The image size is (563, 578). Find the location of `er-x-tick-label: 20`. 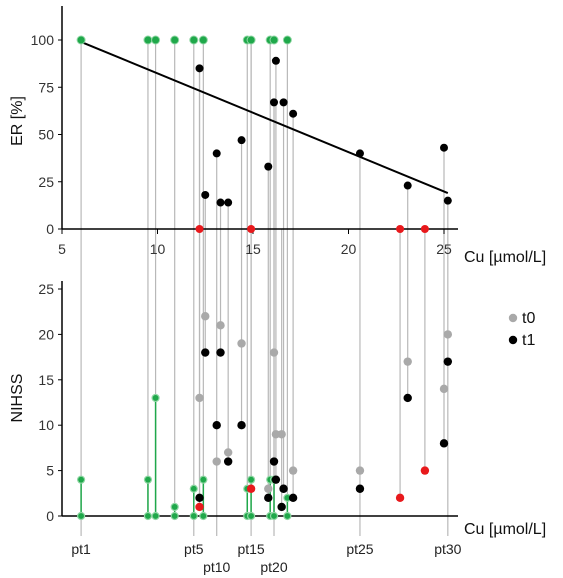

er-x-tick-label: 20 is located at coordinates (349, 249).